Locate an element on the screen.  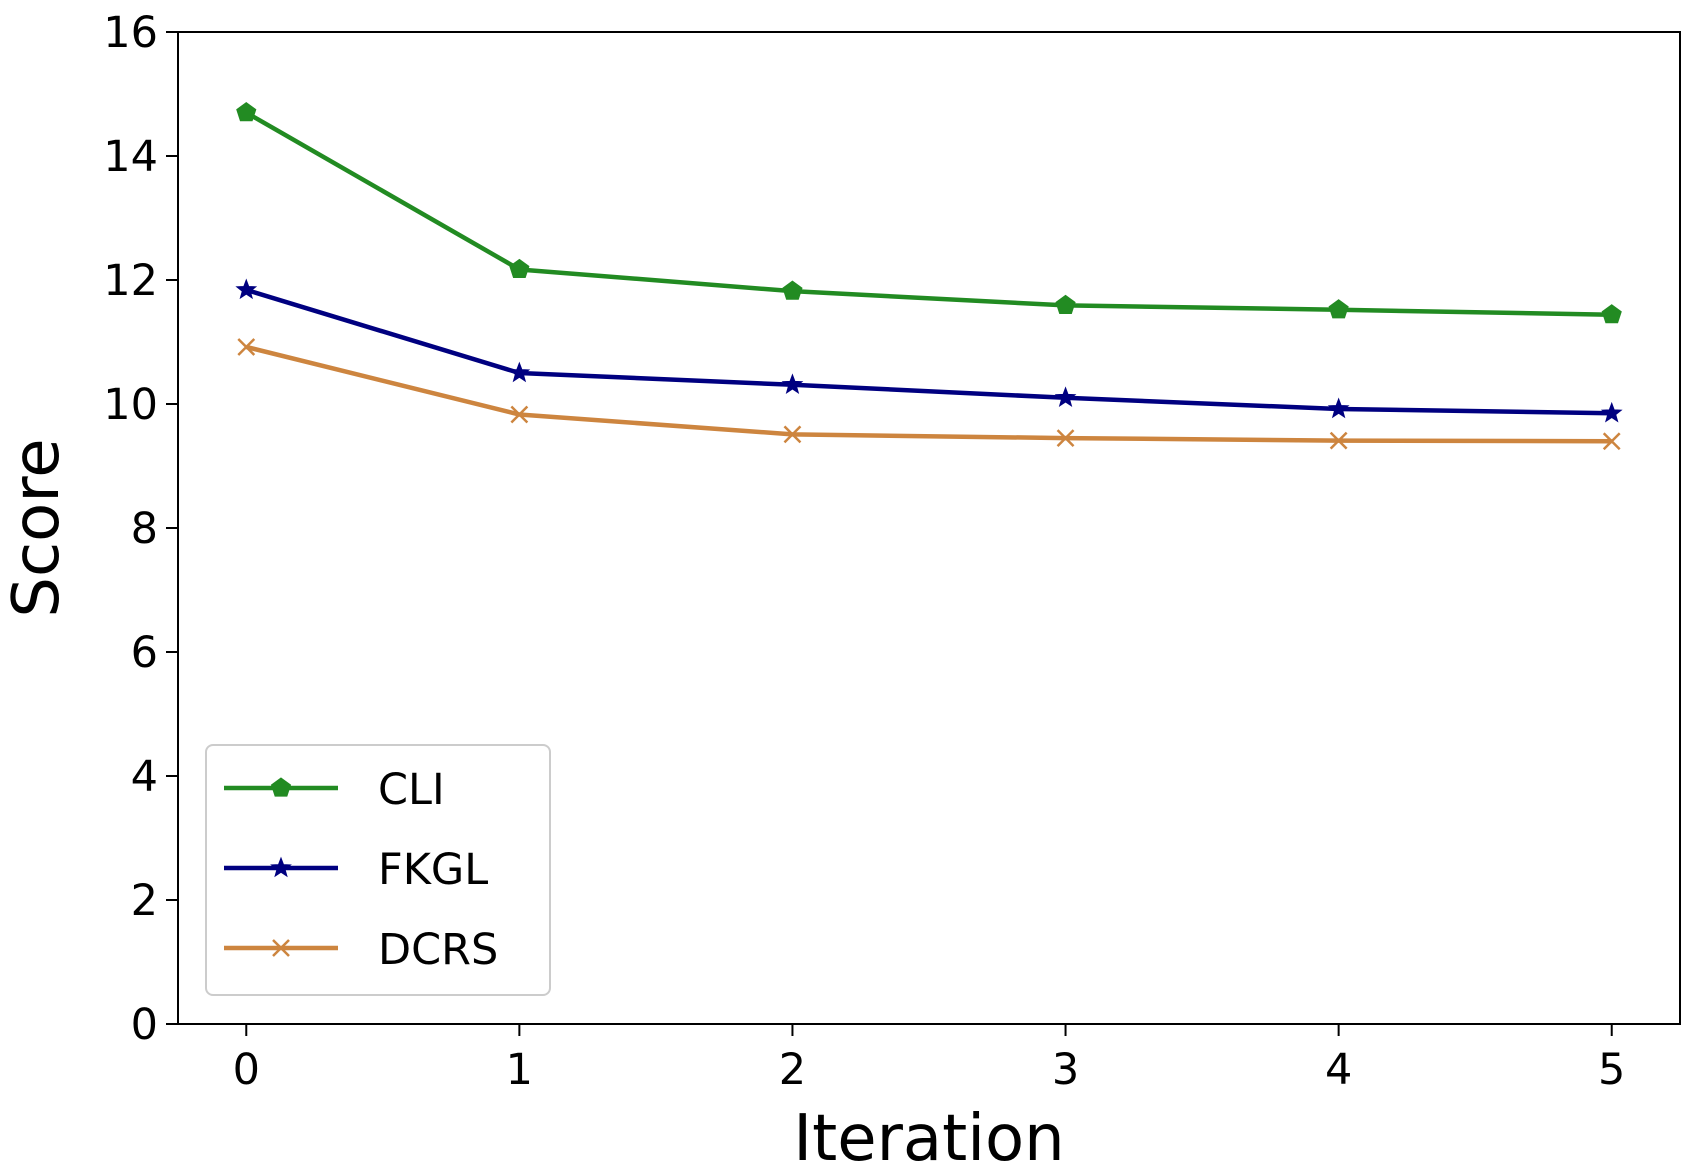
legend-item-cli: CLI is located at coordinates (334, 790).